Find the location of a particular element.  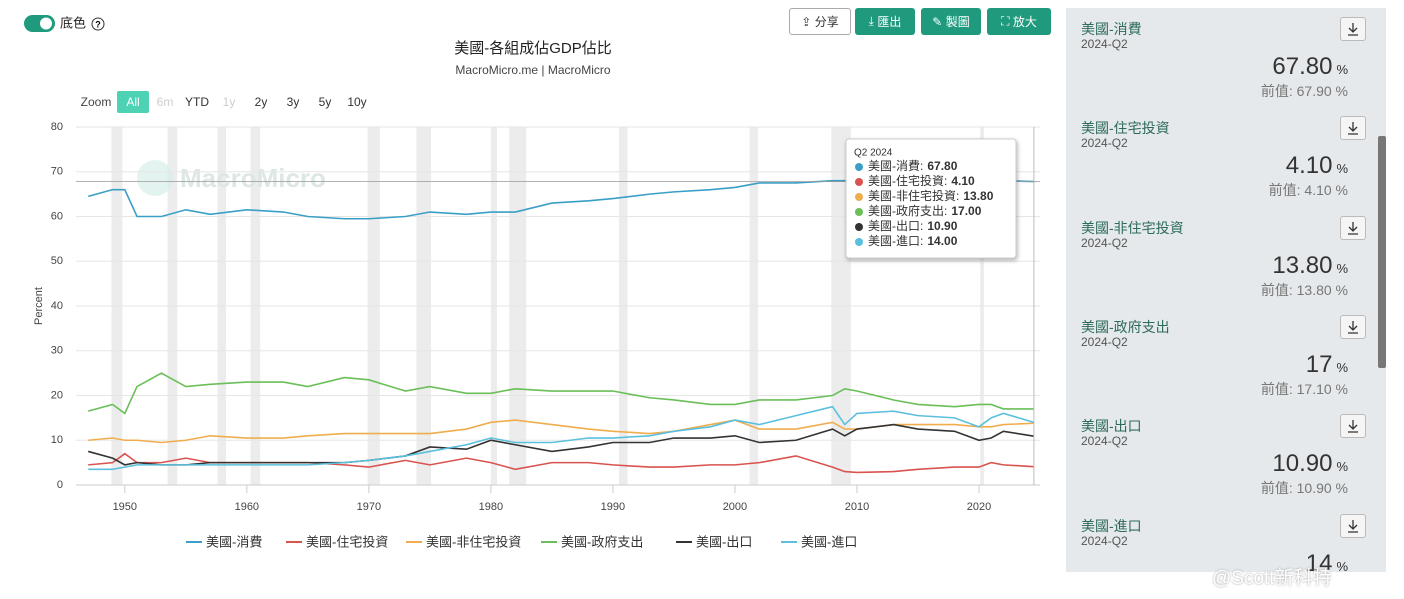

zoom-option: All is located at coordinates (132, 102).